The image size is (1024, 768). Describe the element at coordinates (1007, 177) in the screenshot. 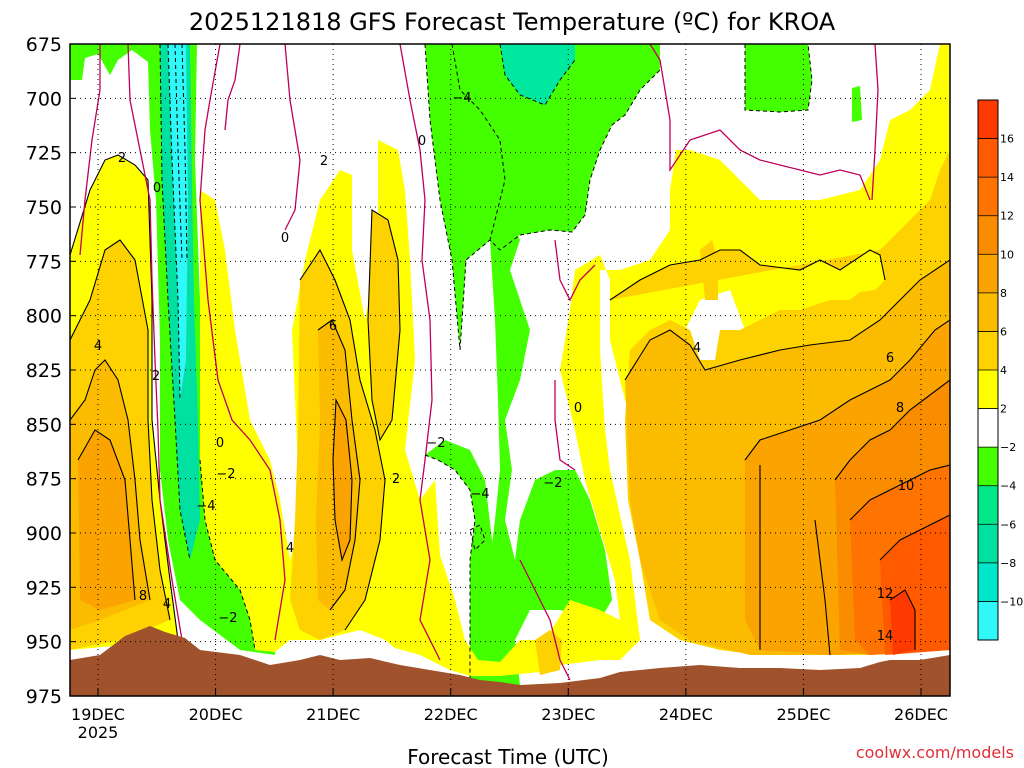

I see `colorbar-label: 14` at that location.